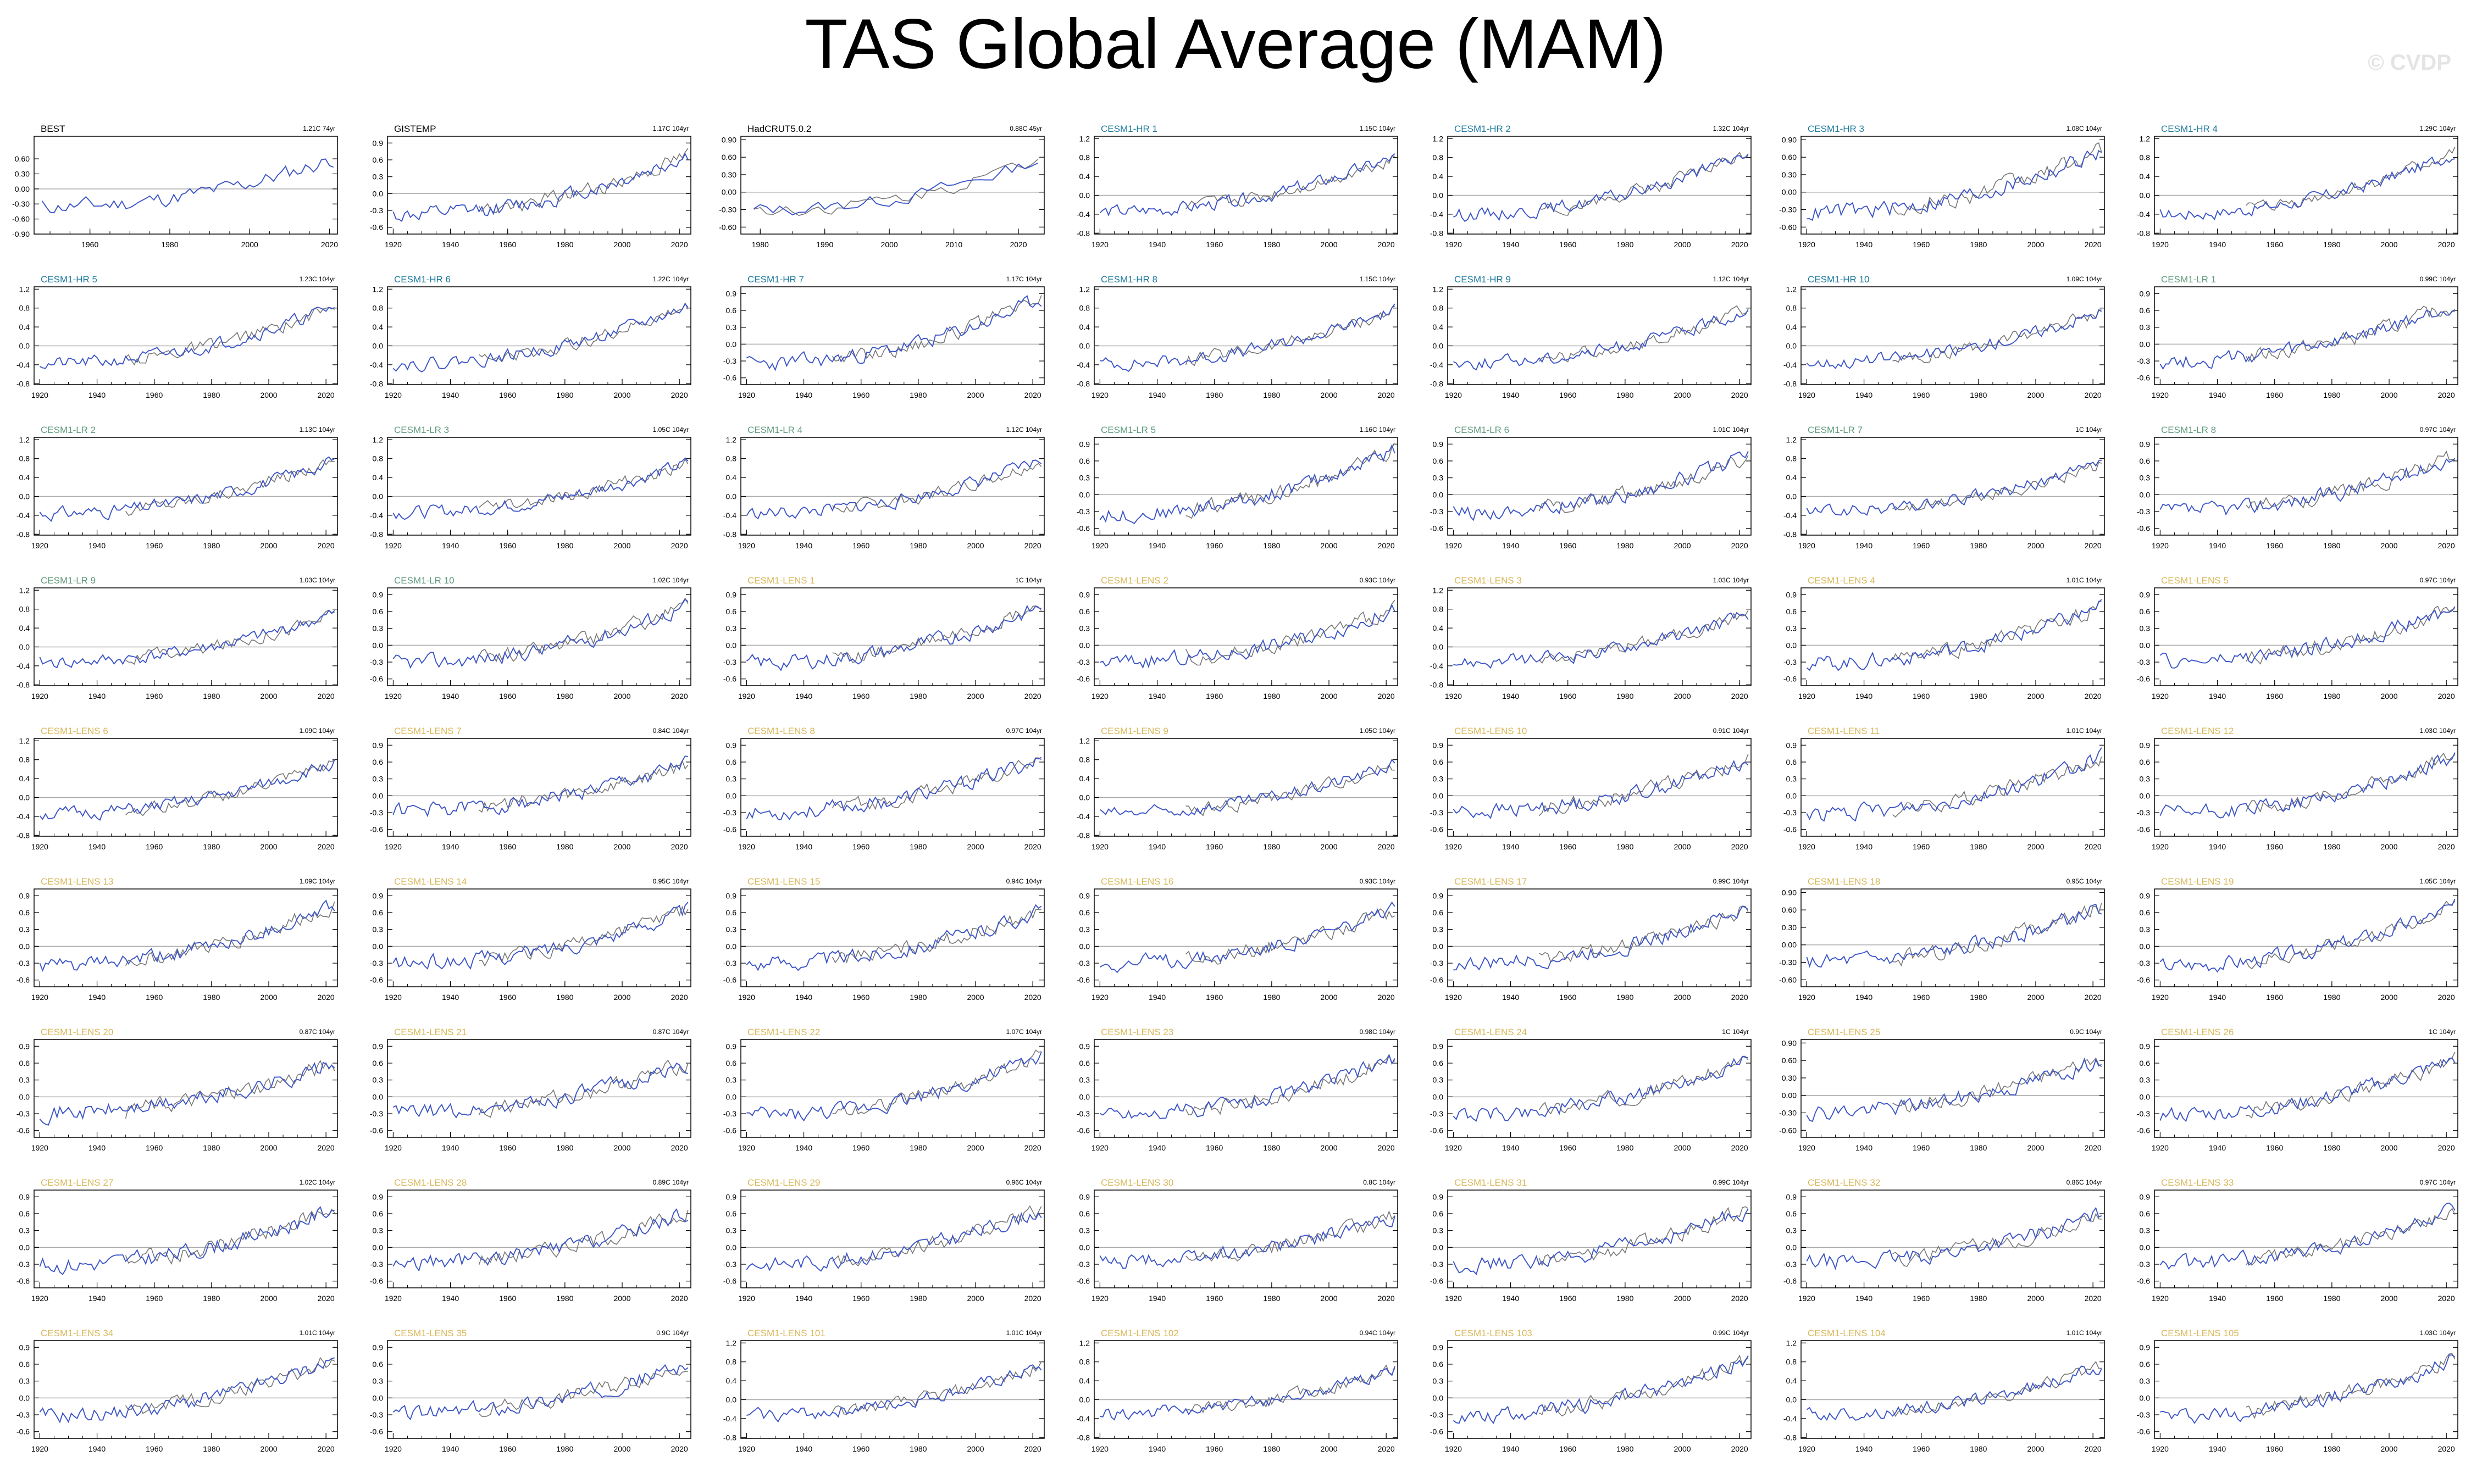 This screenshot has height=1484, width=2471. I want to click on y-tick-label: 0.8, so click(25, 609).